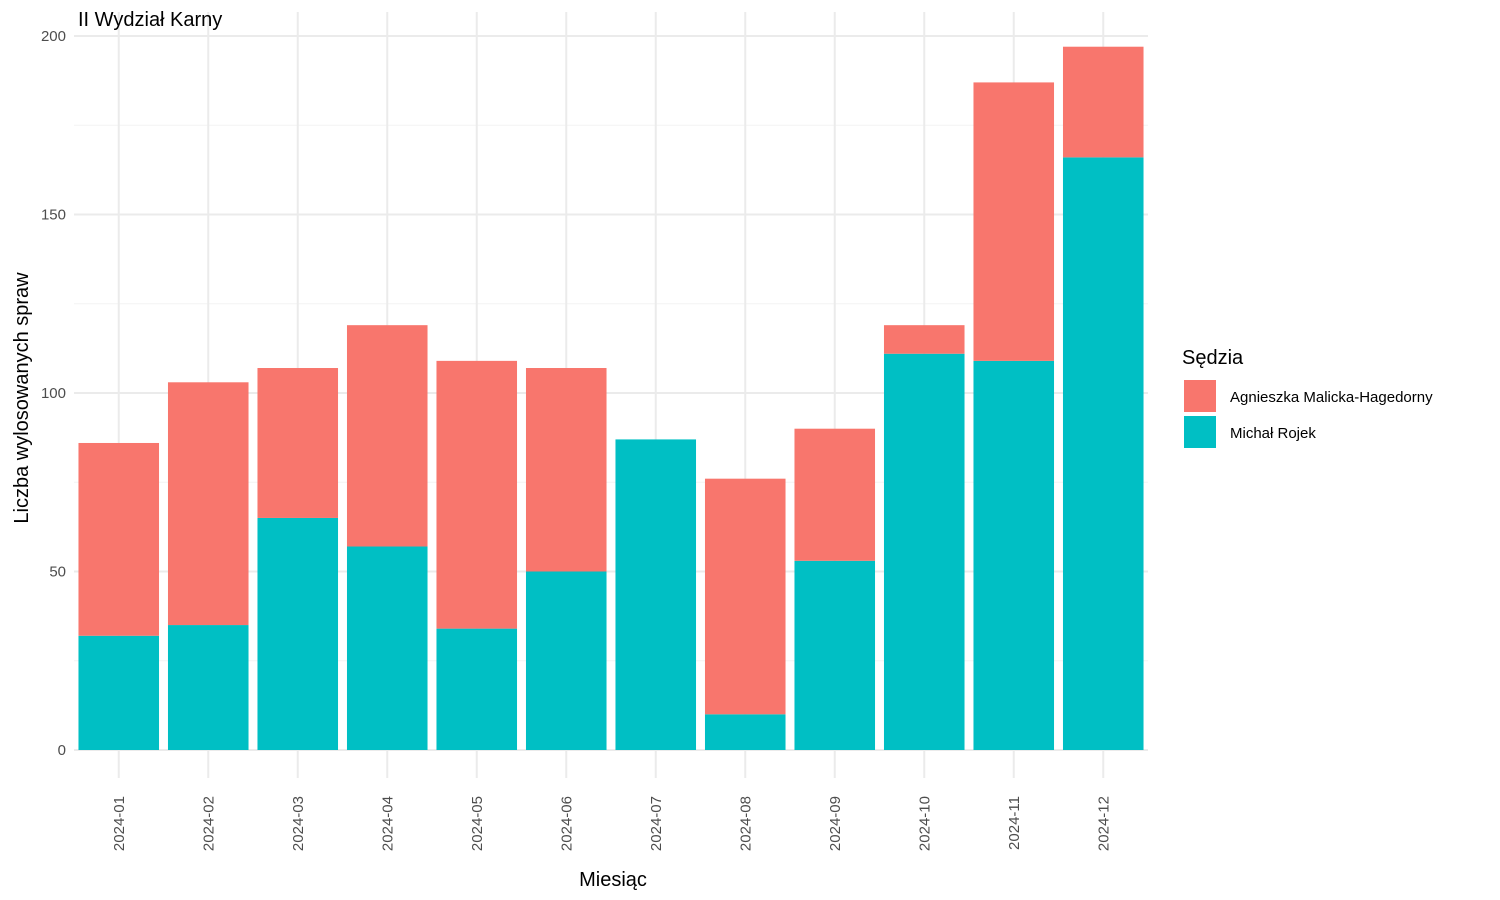  I want to click on x-tick-label: 2024-05, so click(477, 823).